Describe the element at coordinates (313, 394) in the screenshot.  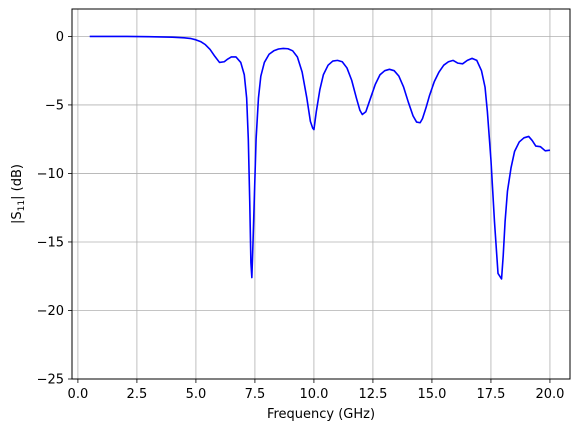
I see `x-tick-label: 10.0` at that location.